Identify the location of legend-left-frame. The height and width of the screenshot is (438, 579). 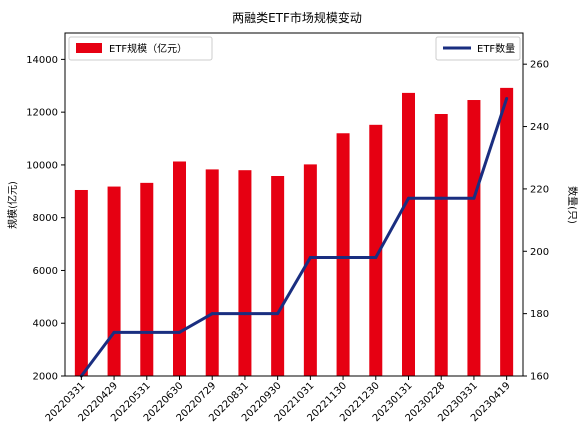
(140, 48).